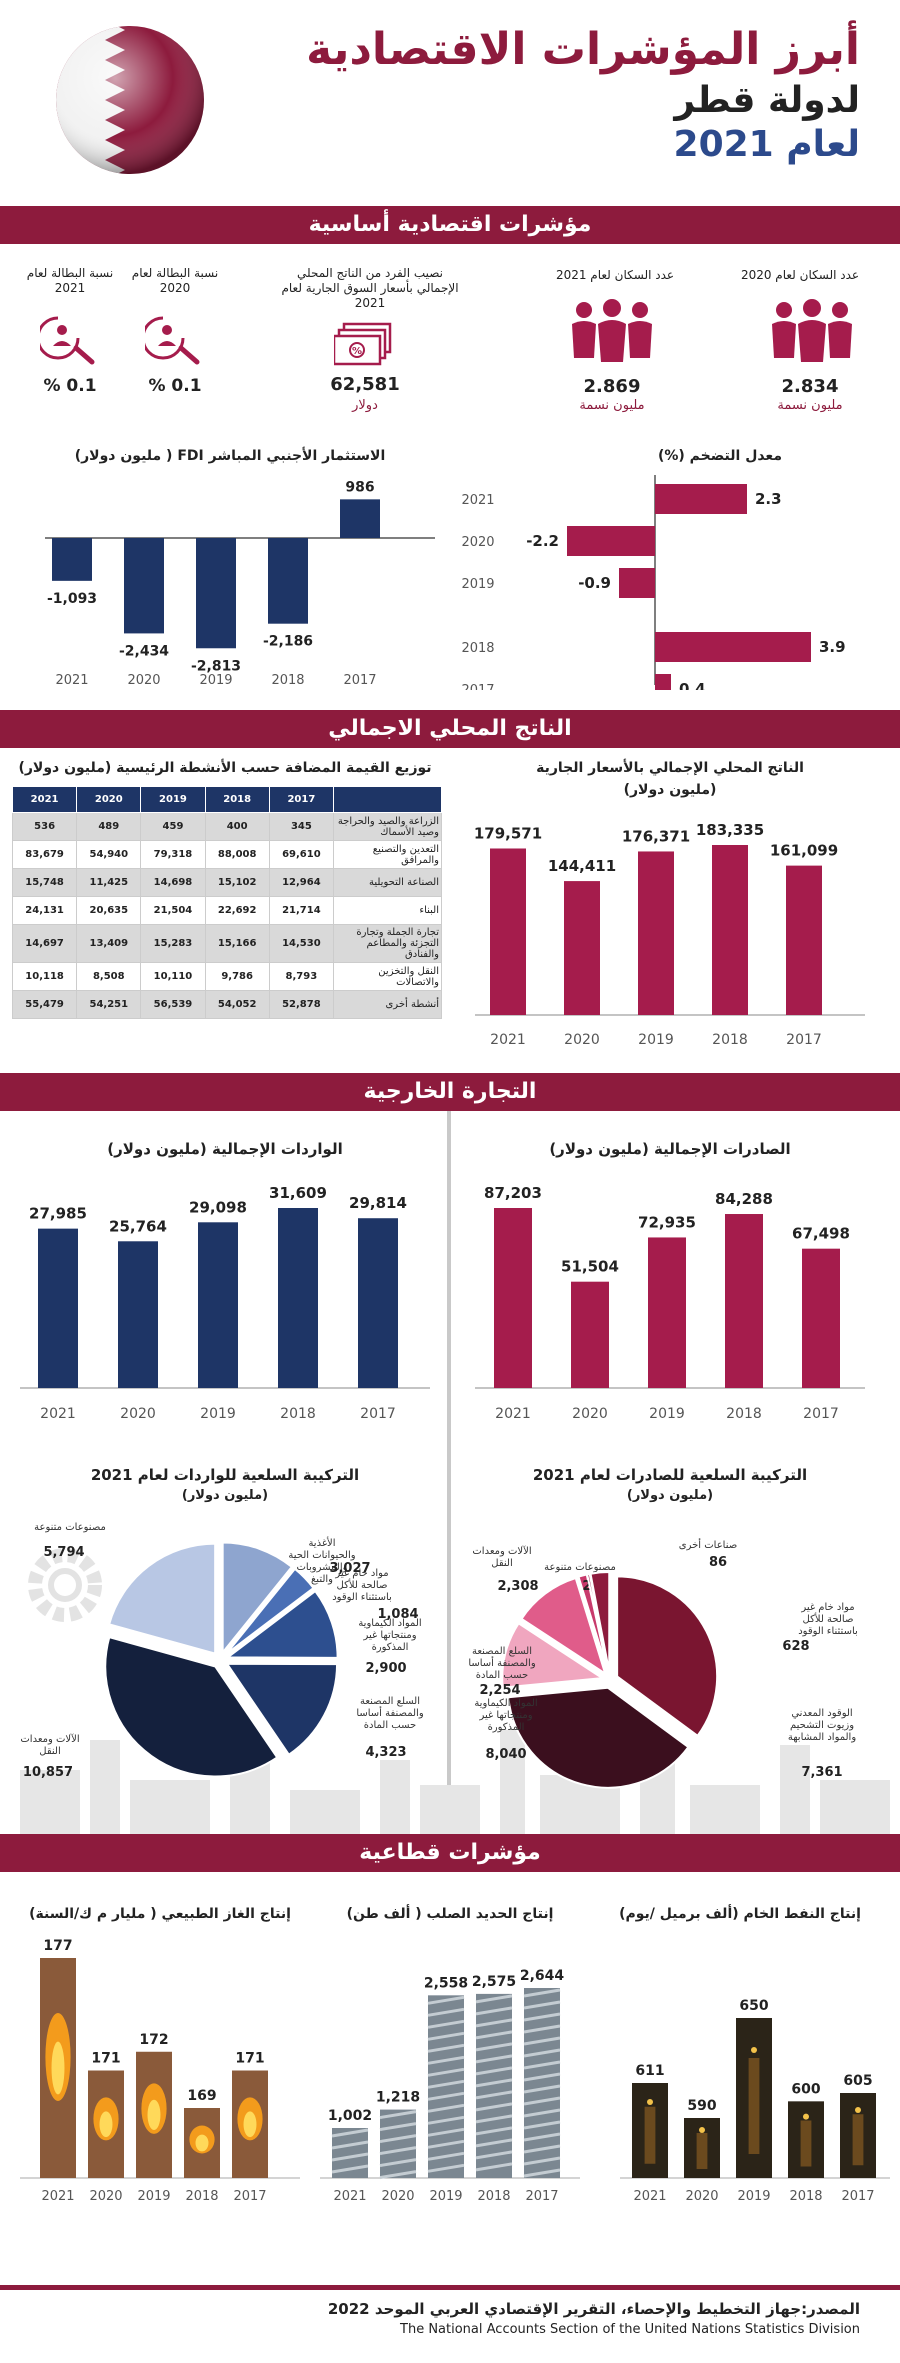  What do you see at coordinates (501, 1557) in the screenshot?
I see `exports-pie-slice-name: الآلات ومعدات النقل` at bounding box center [501, 1557].